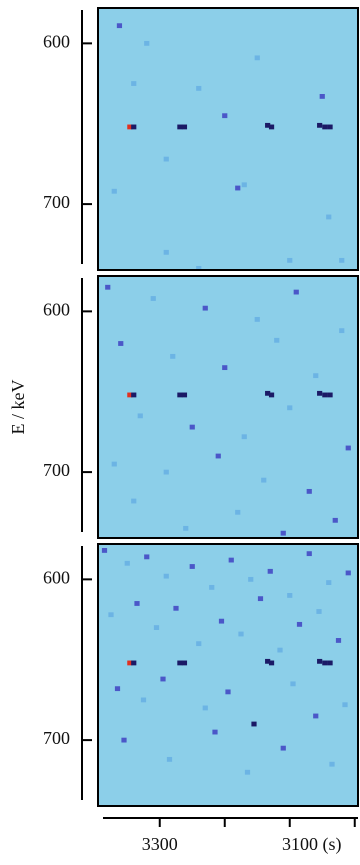  Describe the element at coordinates (160, 844) in the screenshot. I see `x-tick-label: 3300` at that location.